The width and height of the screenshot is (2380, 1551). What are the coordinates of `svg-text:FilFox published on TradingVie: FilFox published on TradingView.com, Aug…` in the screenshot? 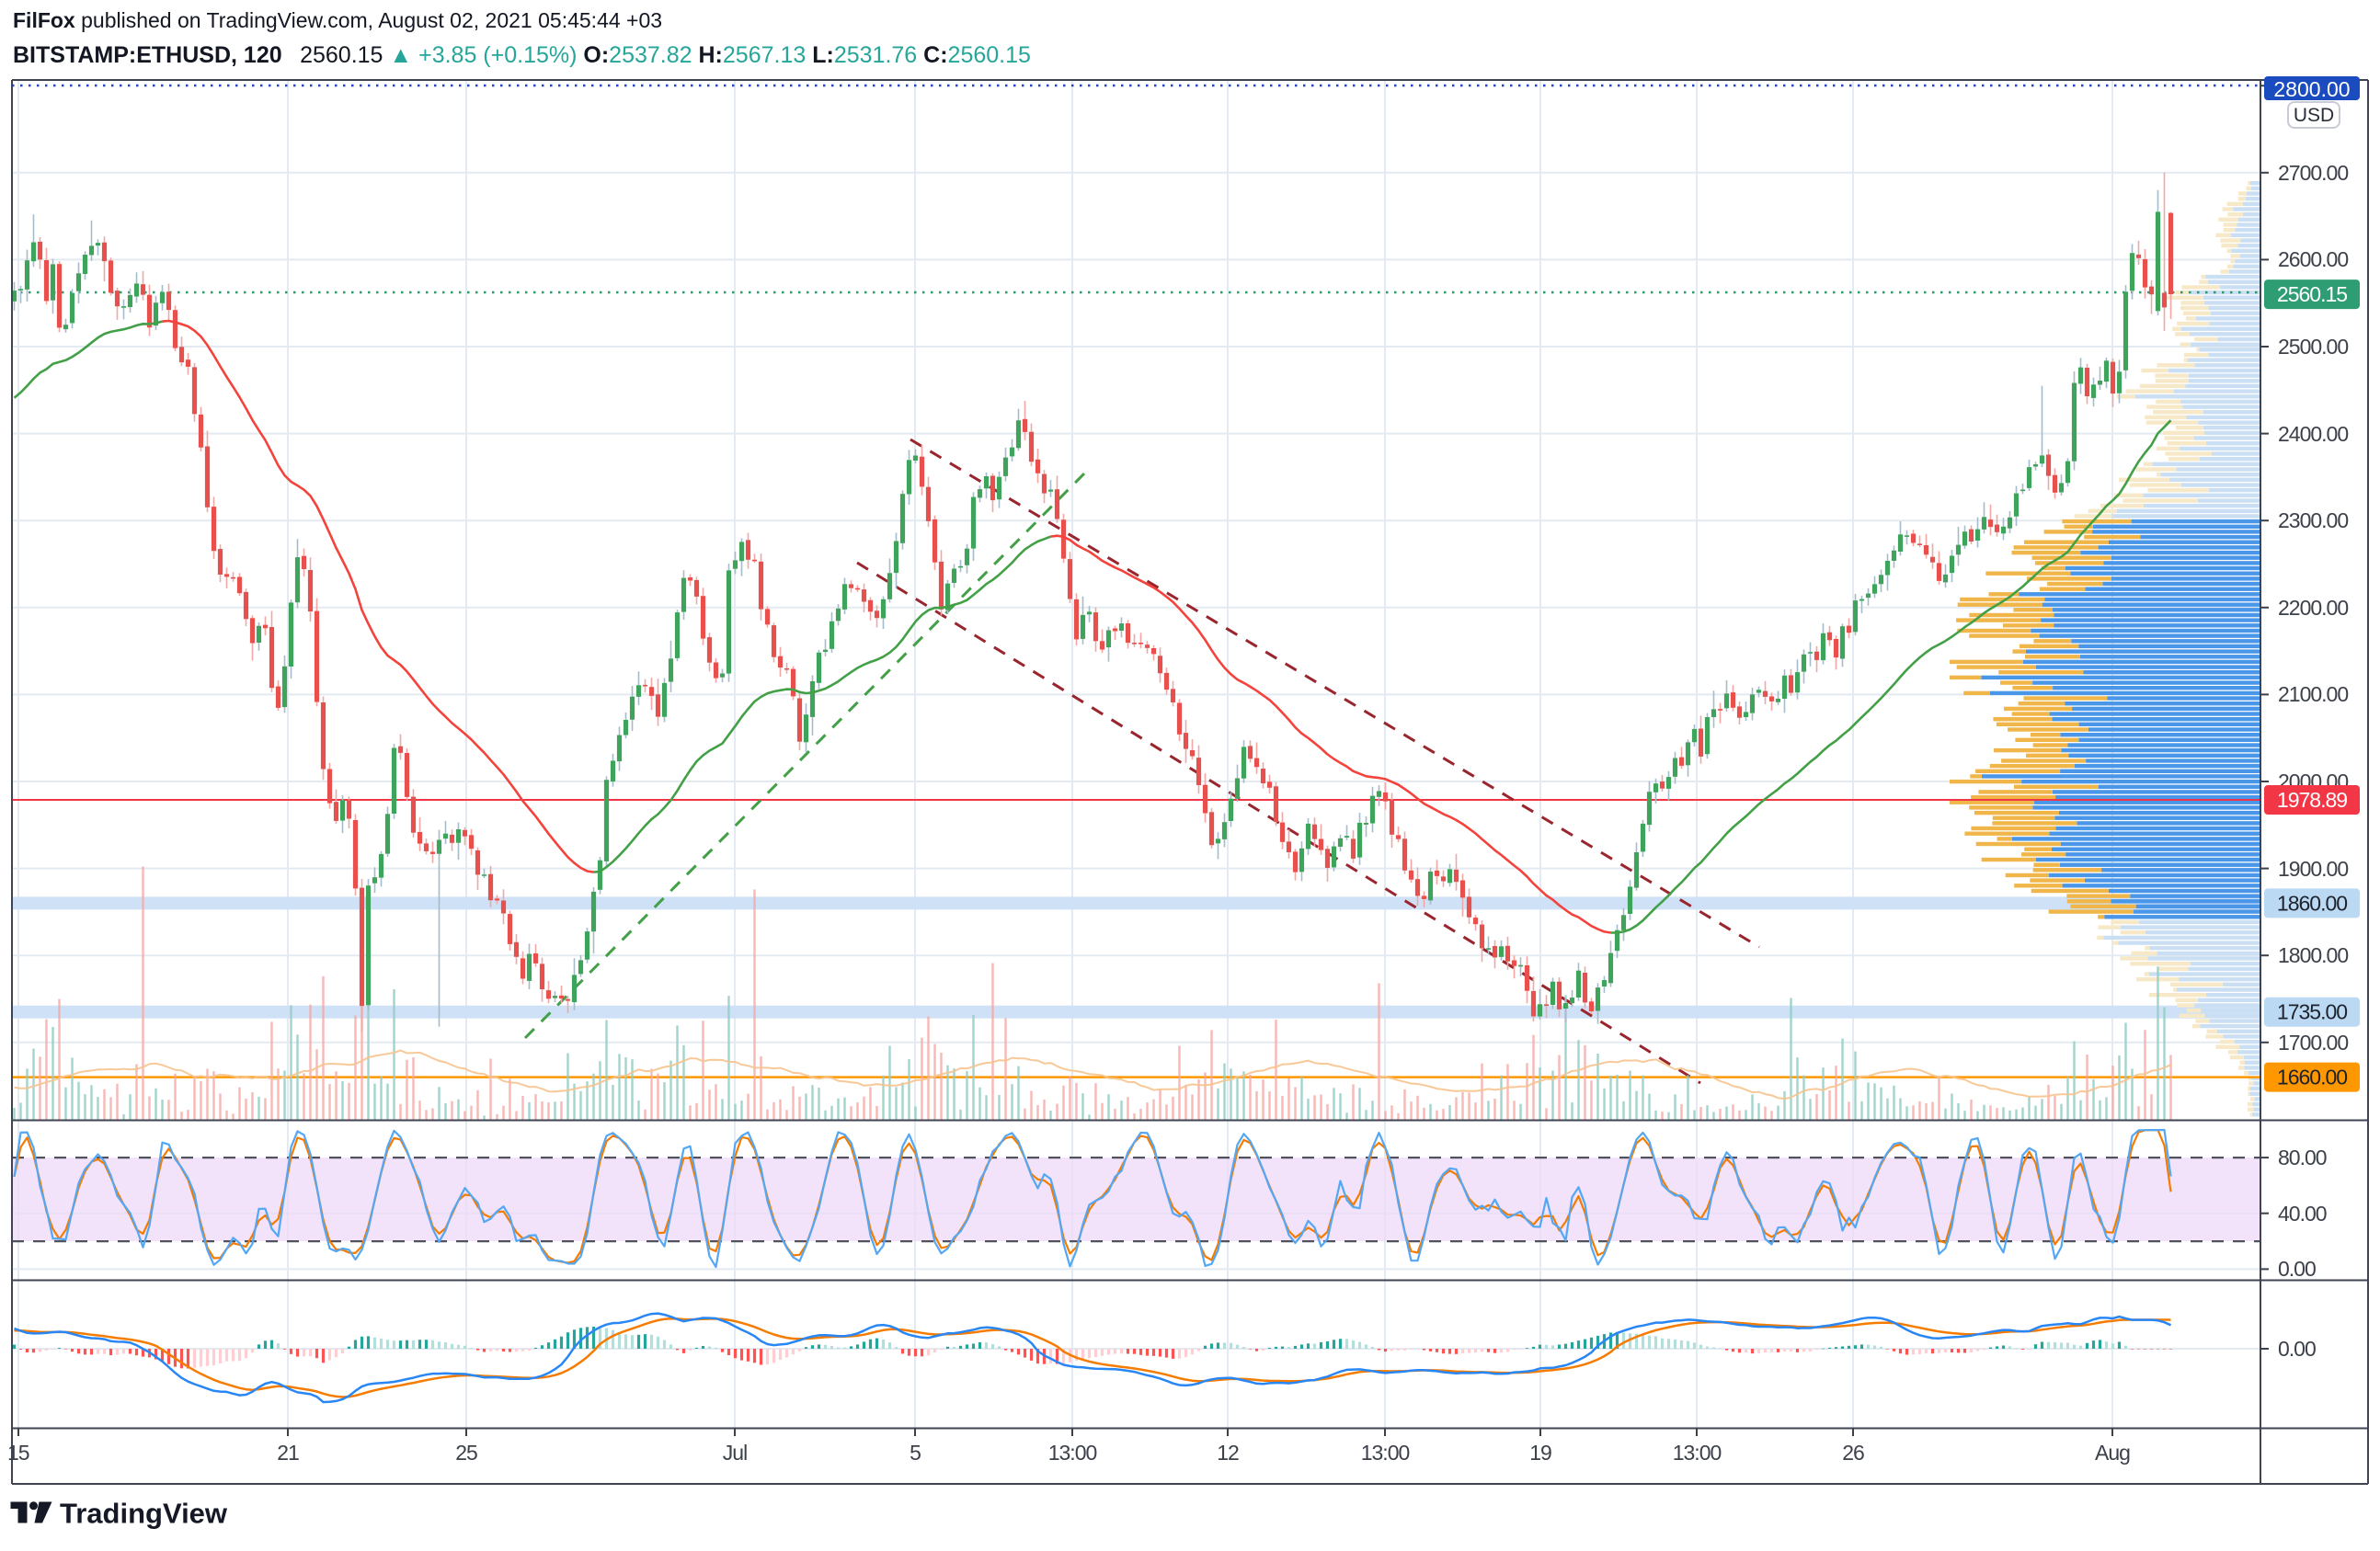 It's located at (337, 20).